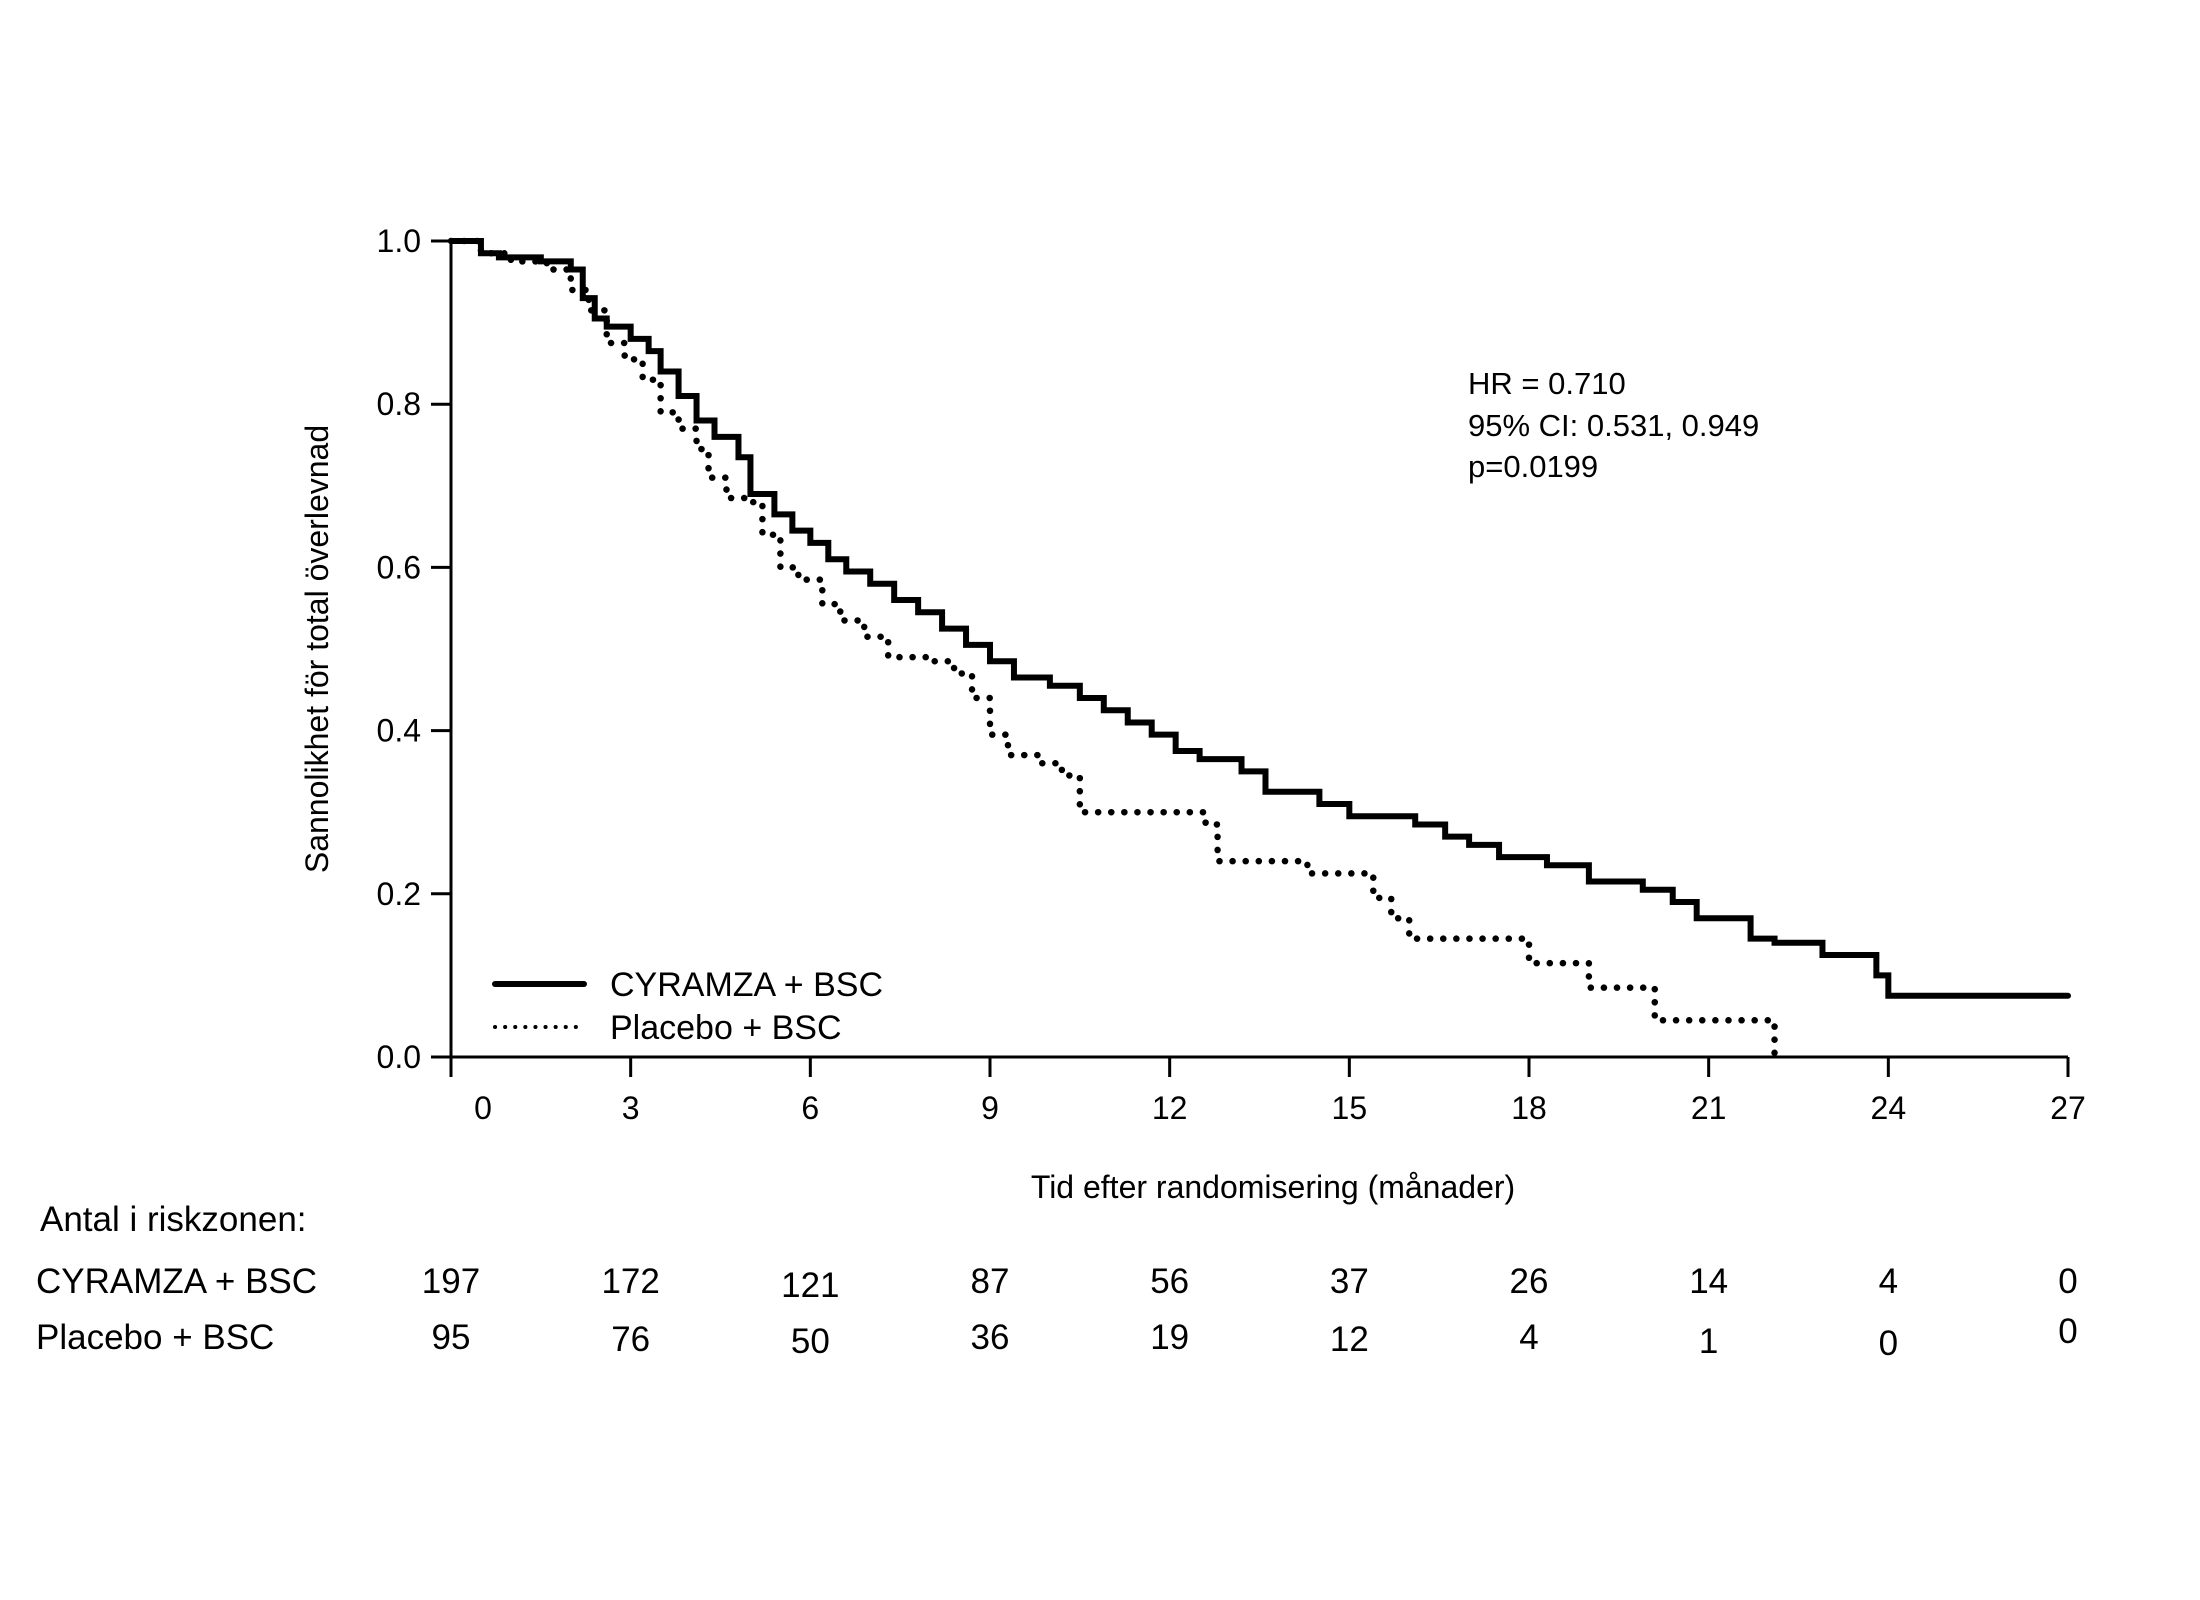  I want to click on risk-value: 19, so click(1170, 1337).